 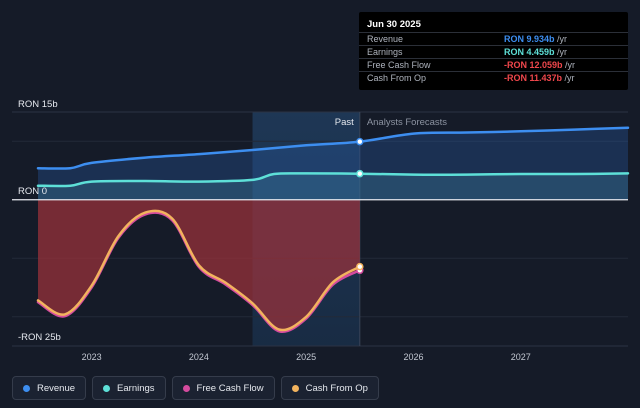 I want to click on tooltip-row-earnings: Earnings RON 4.459b /yr, so click(x=493, y=52).